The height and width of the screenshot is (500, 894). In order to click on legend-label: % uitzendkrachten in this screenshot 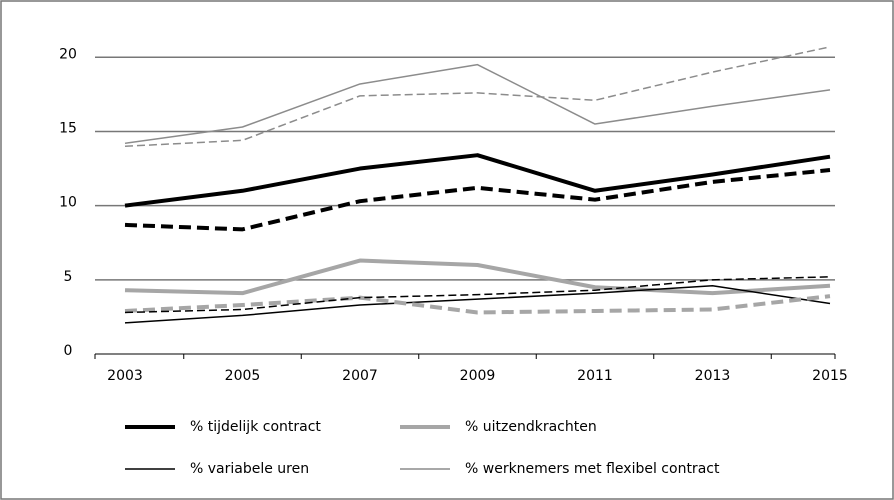, I will do `click(531, 427)`.